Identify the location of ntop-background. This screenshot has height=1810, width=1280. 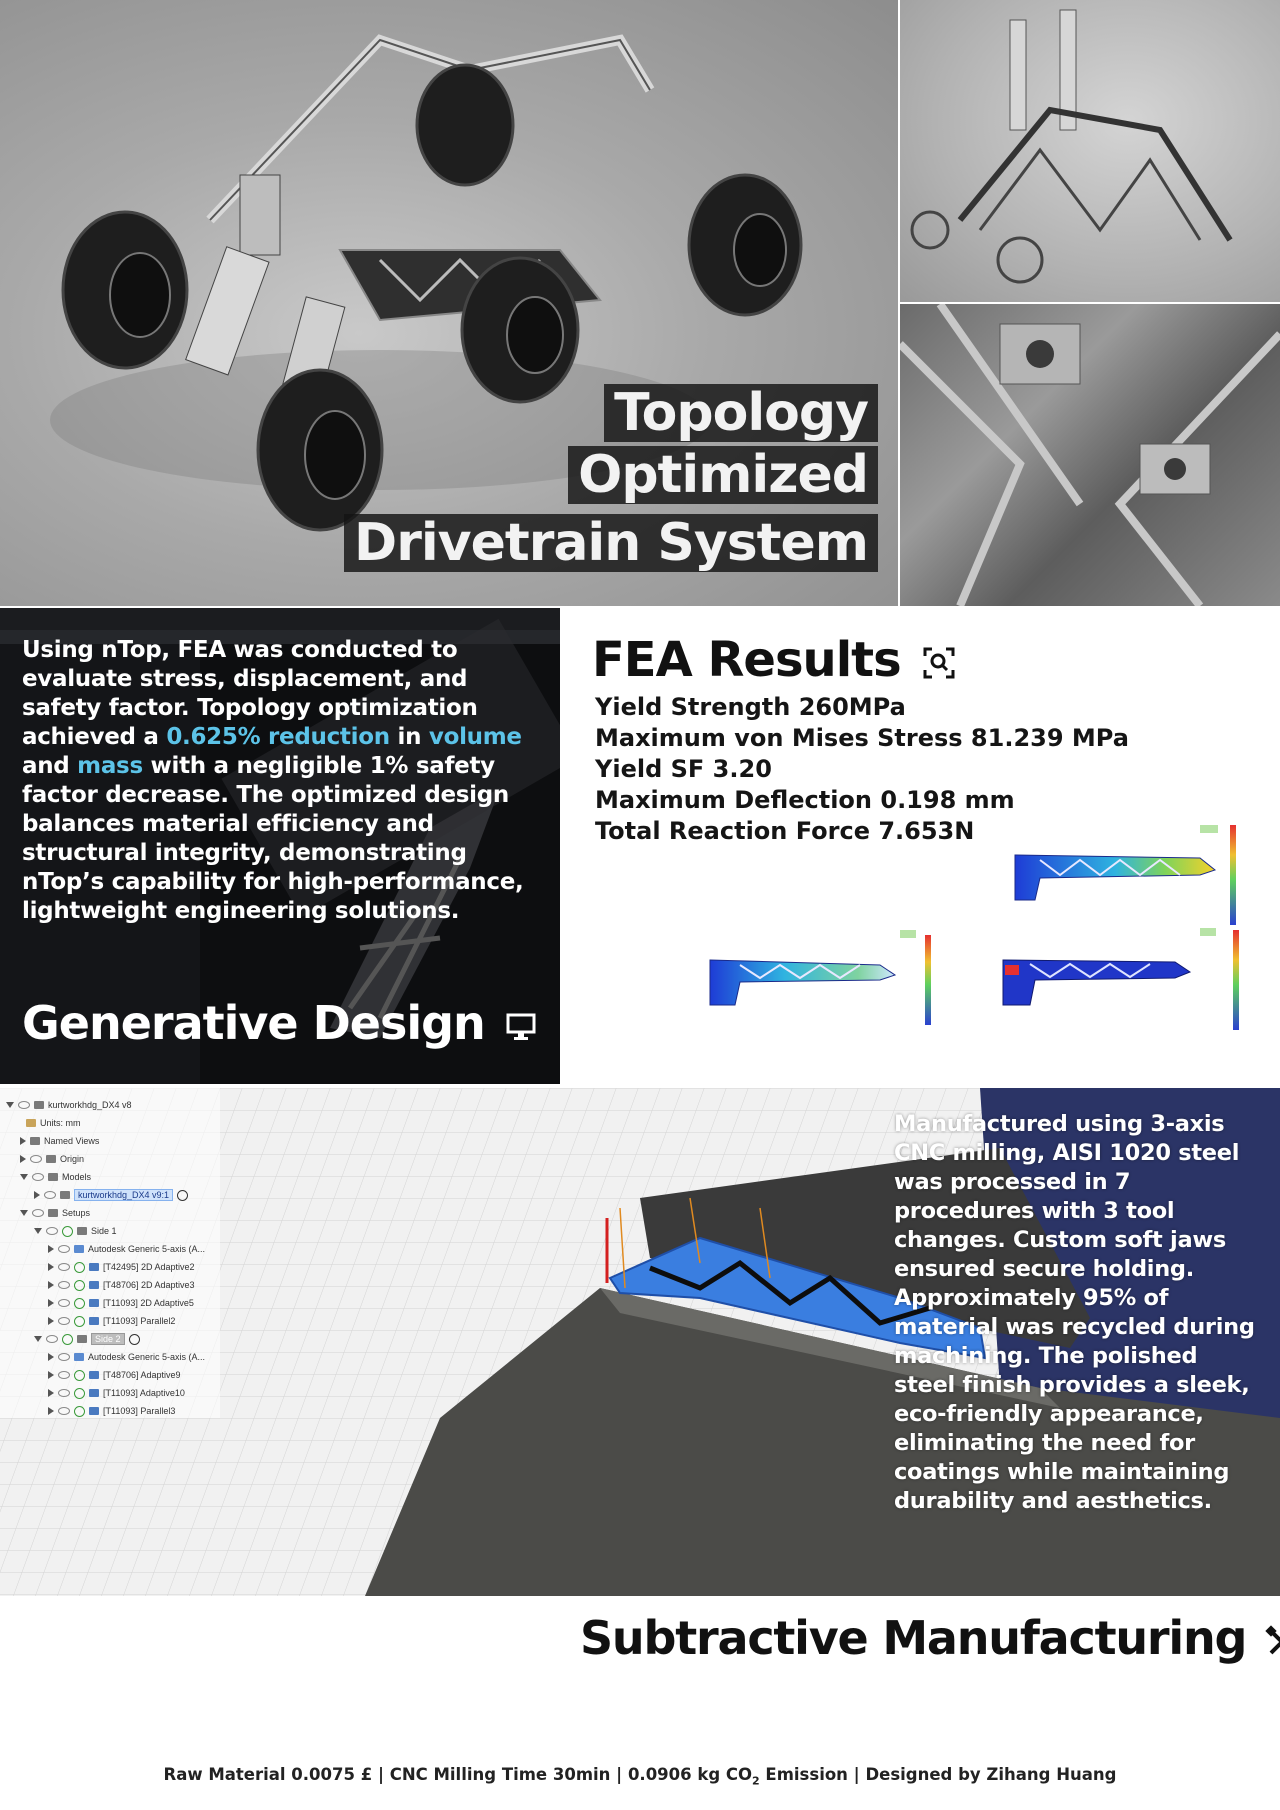
(280, 846).